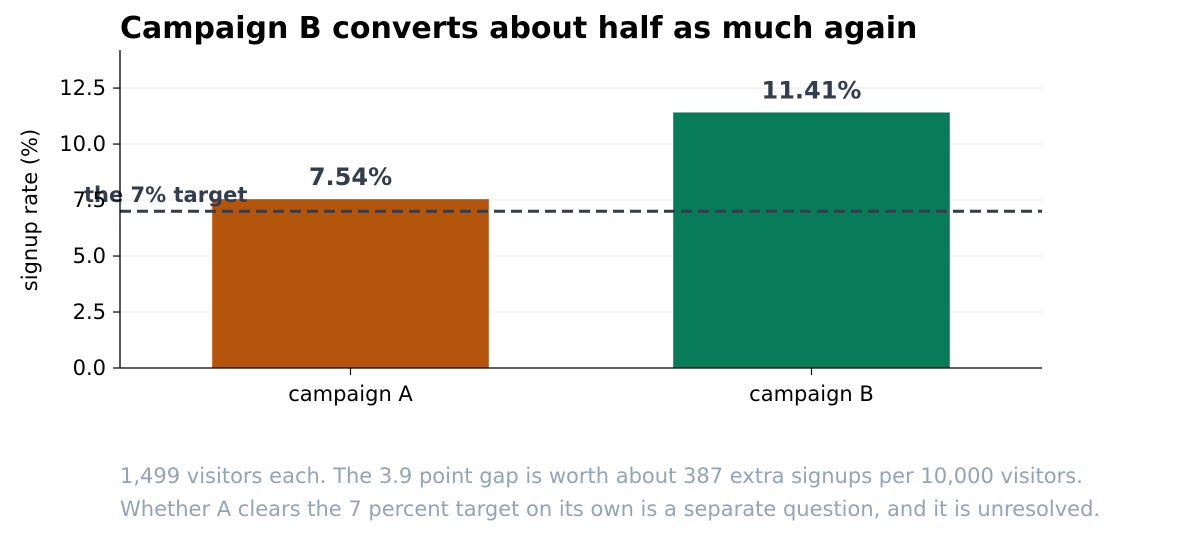 The height and width of the screenshot is (545, 1203). I want to click on target-reference-label: the 7% target, so click(165, 195).